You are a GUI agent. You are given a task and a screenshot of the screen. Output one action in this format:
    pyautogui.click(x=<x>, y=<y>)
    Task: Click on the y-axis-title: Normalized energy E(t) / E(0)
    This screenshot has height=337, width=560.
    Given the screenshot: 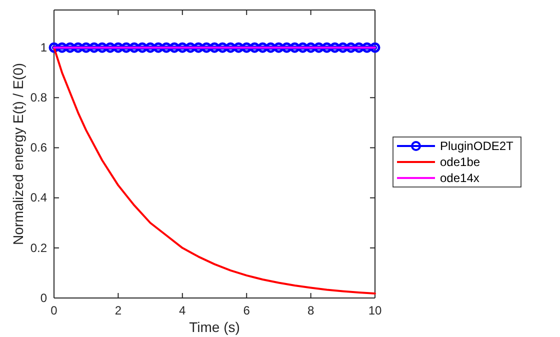 What is the action you would take?
    pyautogui.click(x=18, y=154)
    